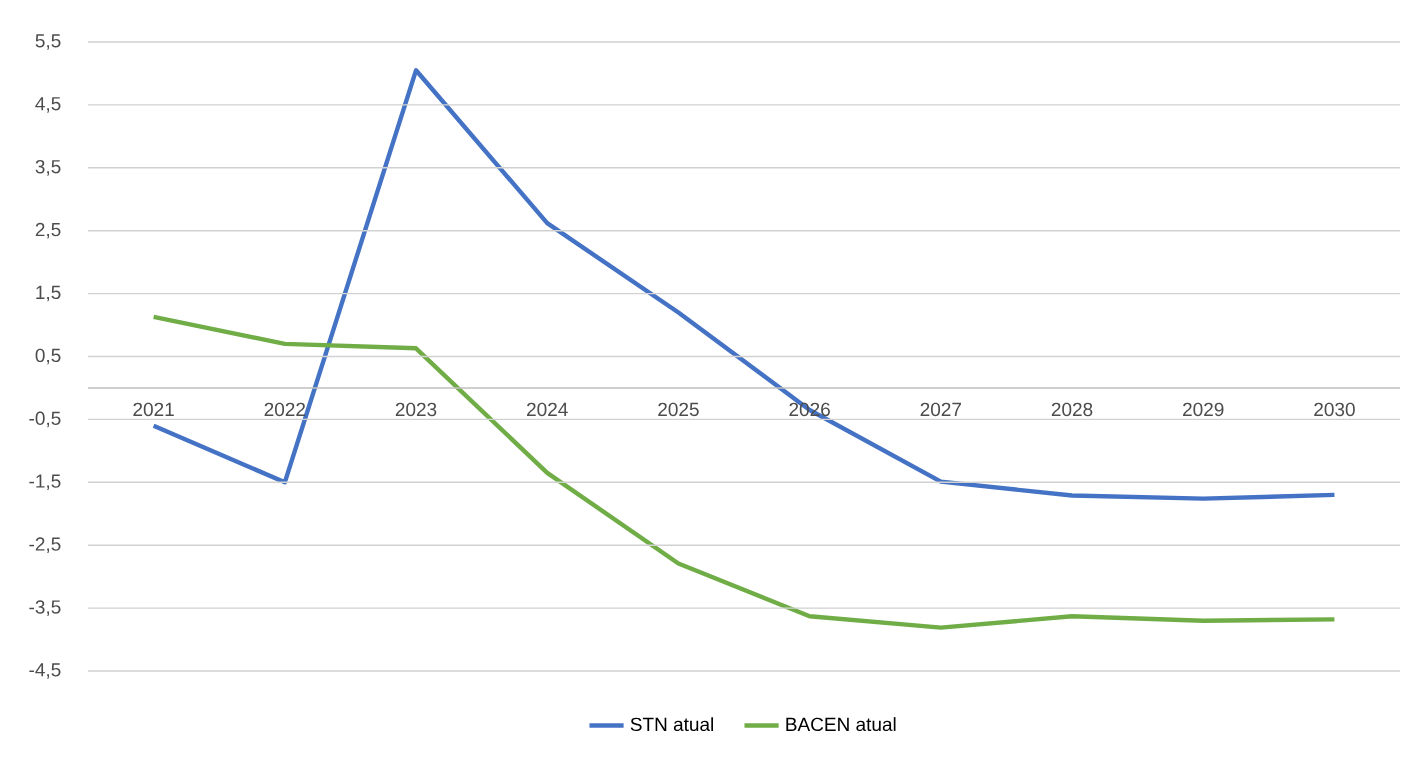  What do you see at coordinates (678, 409) in the screenshot?
I see `x-tick-label: 2025` at bounding box center [678, 409].